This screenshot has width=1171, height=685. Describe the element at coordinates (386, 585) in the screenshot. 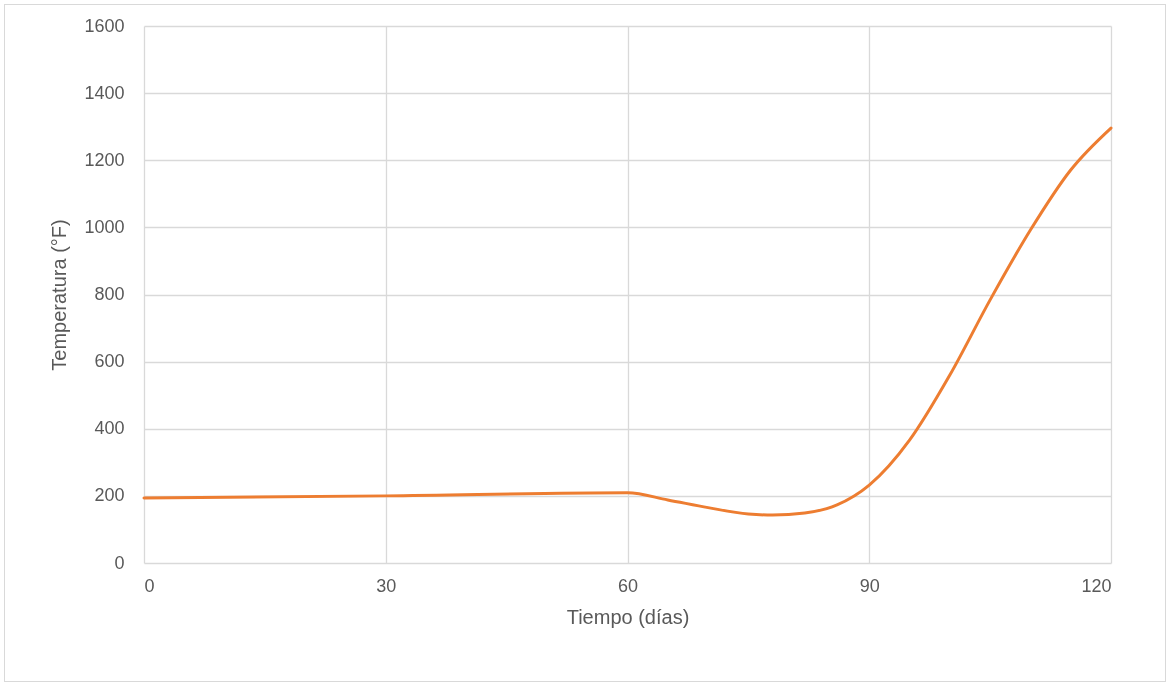

I see `x-tick-label: 30` at that location.